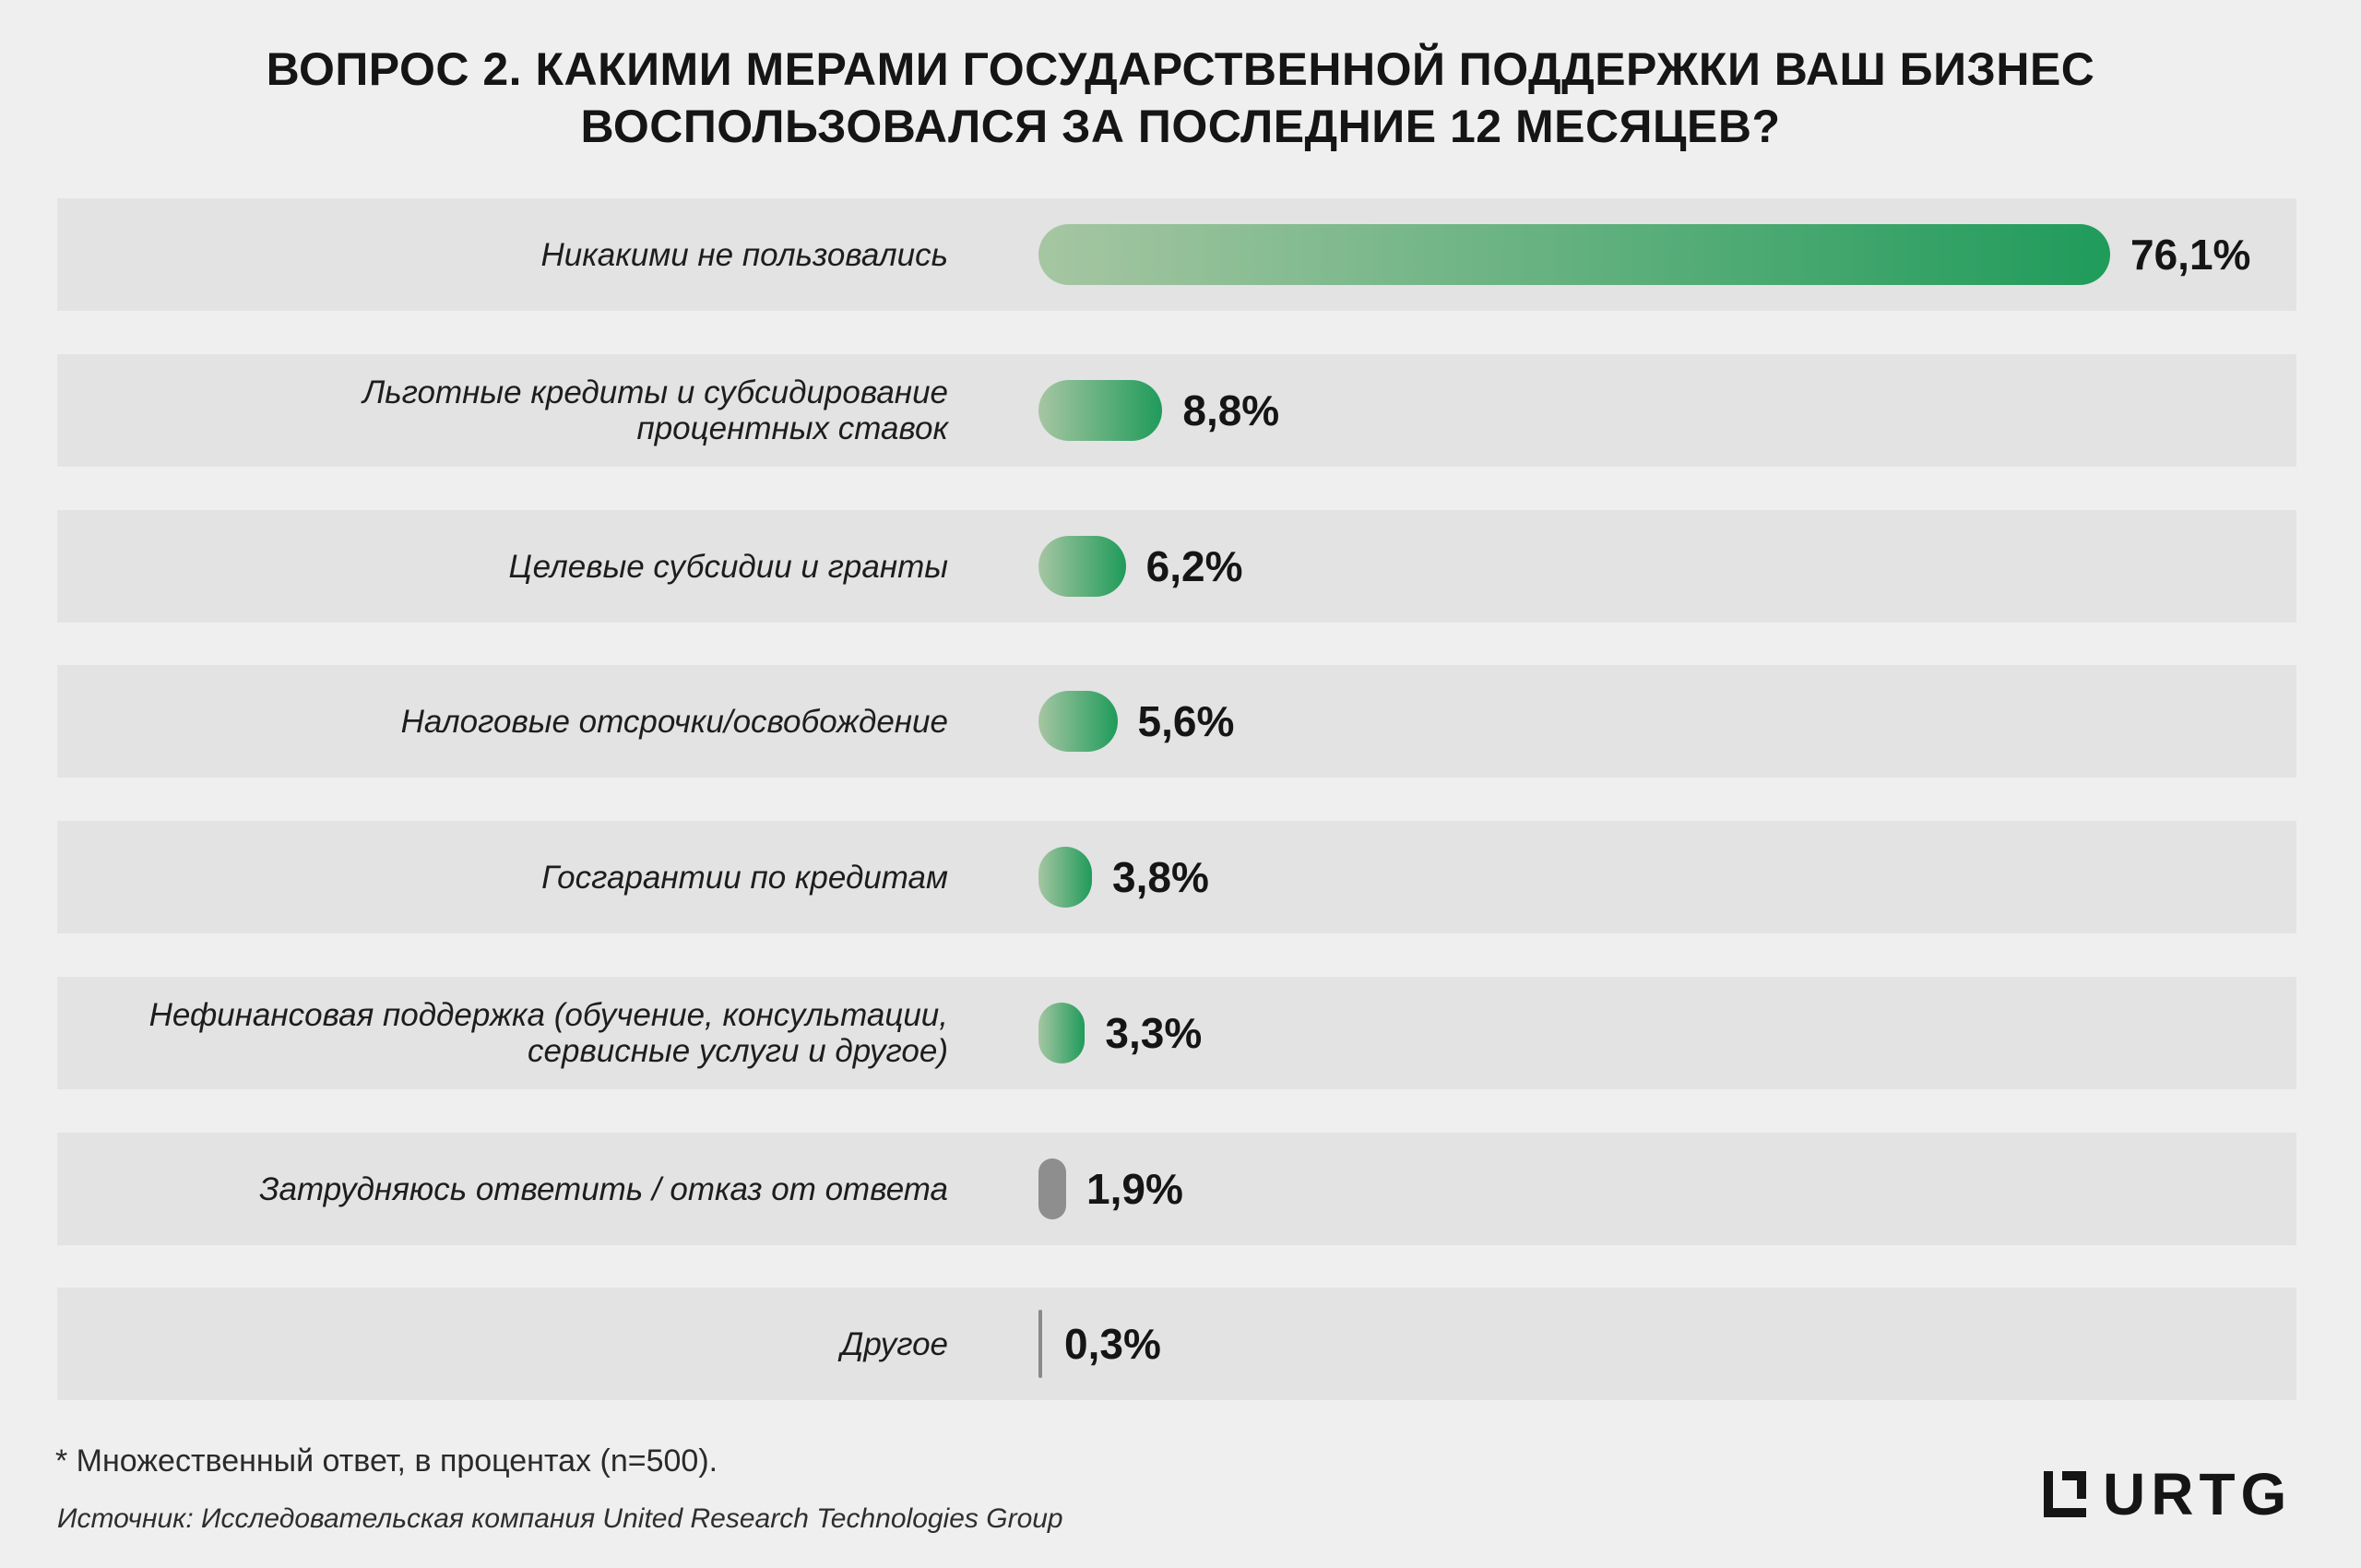 The image size is (2361, 1568). I want to click on category-label-line: Никакими не пользовались, so click(744, 254).